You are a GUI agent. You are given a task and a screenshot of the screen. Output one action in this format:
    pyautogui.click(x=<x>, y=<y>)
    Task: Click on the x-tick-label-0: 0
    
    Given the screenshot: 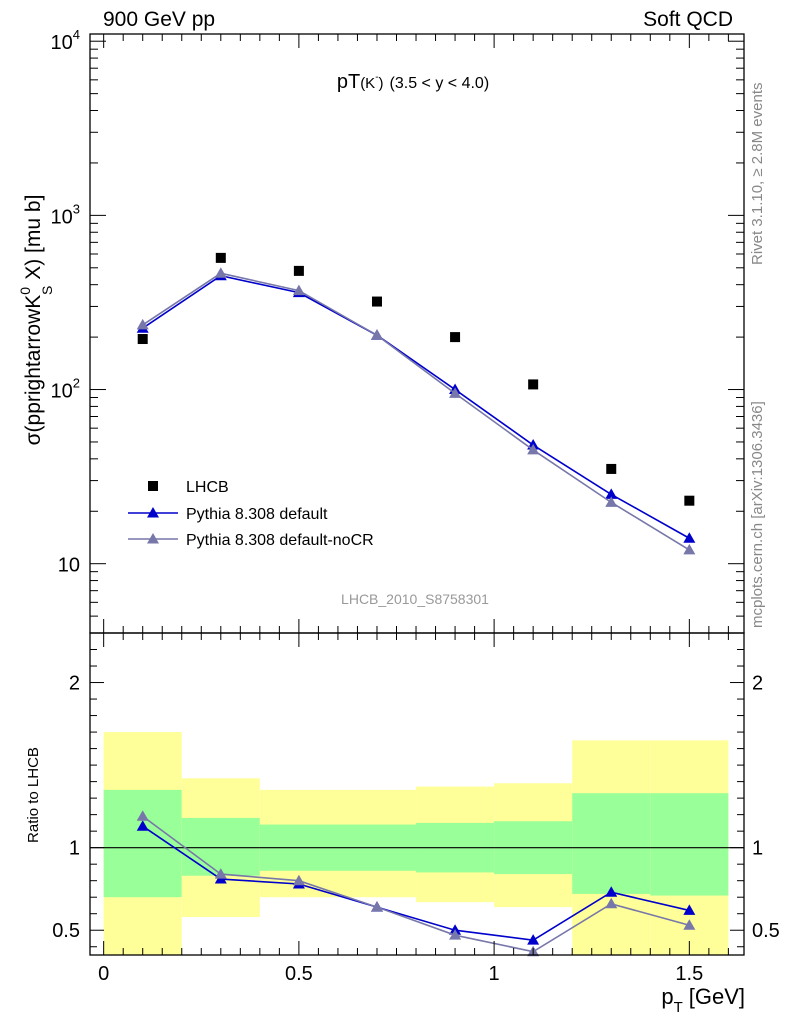 What is the action you would take?
    pyautogui.click(x=103, y=974)
    